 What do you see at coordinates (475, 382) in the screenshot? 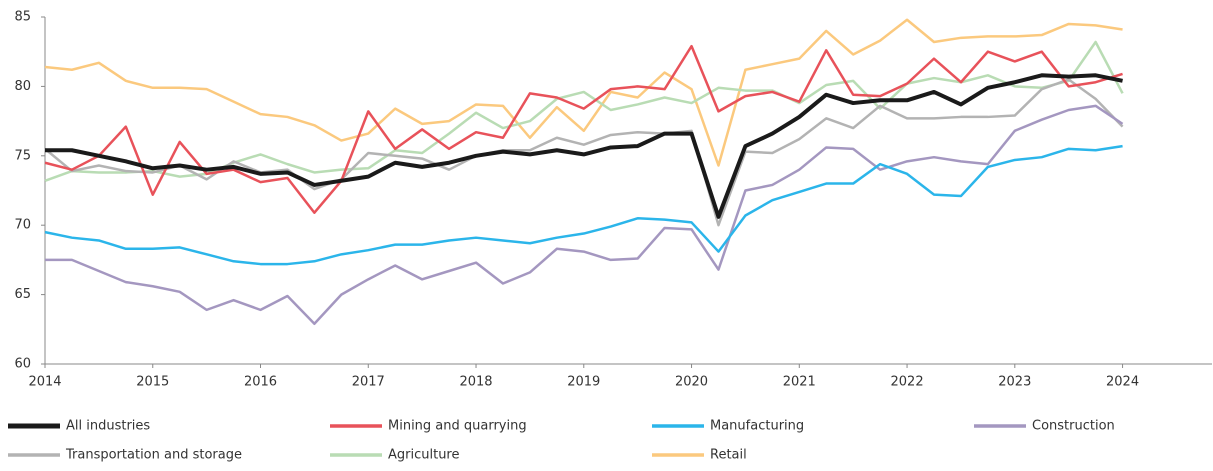
I see `x-tick-label: 2018` at bounding box center [475, 382].